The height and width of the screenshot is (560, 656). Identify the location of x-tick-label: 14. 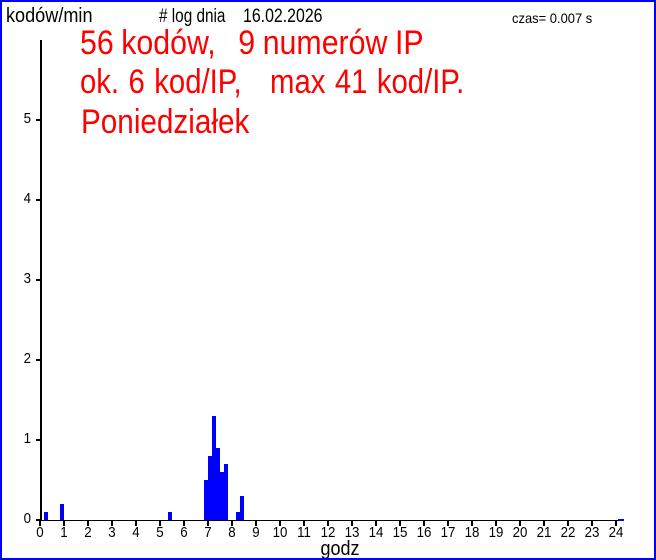
(376, 533).